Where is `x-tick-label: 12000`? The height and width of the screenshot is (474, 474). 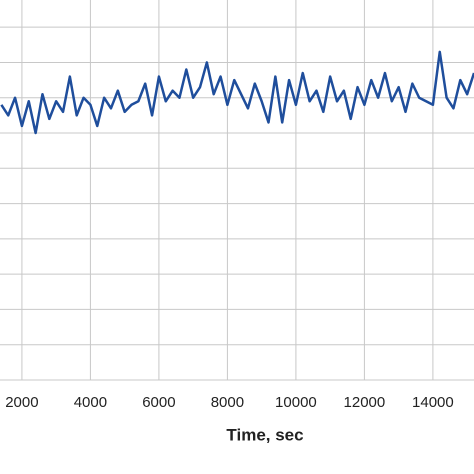
x-tick-label: 12000 is located at coordinates (365, 402).